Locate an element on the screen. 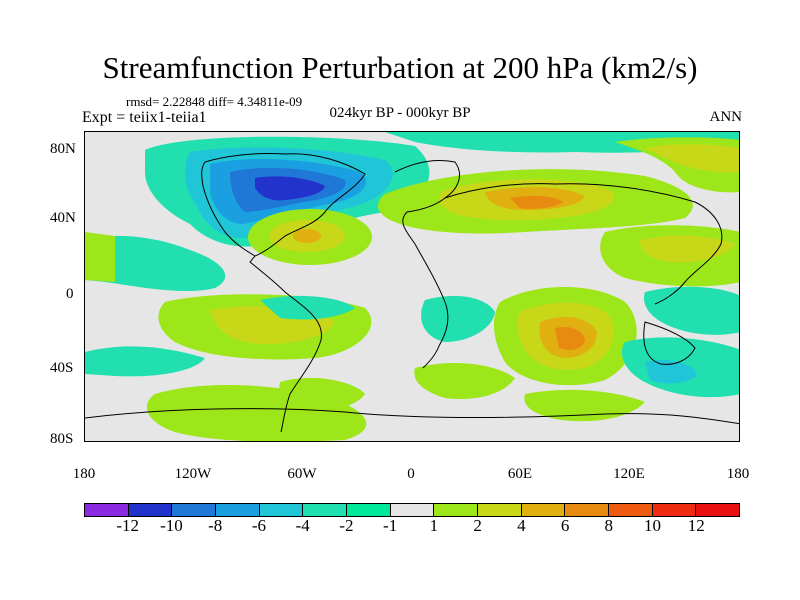 The image size is (800, 600). colorbar-label: 6 is located at coordinates (565, 525).